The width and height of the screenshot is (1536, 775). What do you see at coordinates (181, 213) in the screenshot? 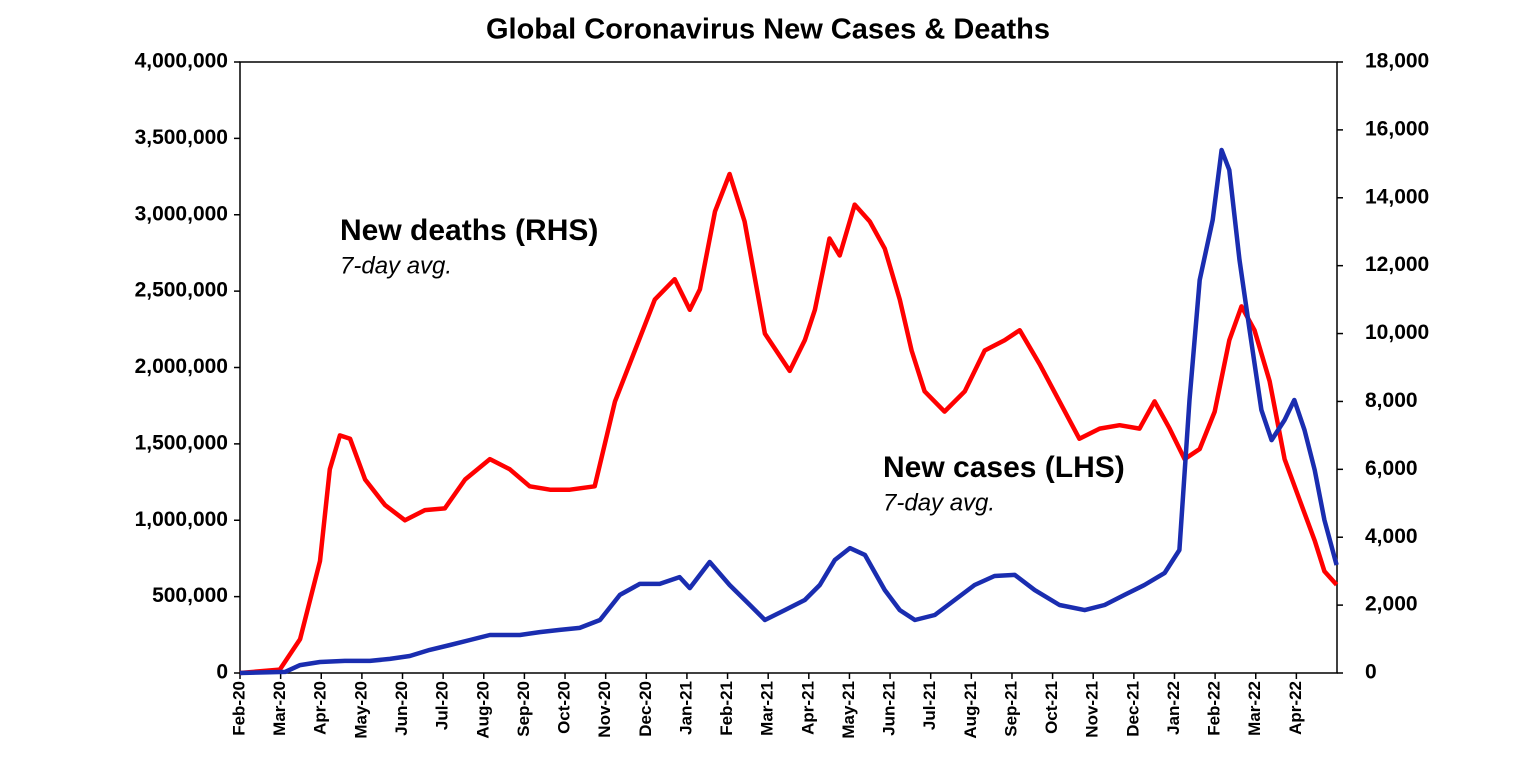
I see `y-tick-label: 3,000,000` at bounding box center [181, 213].